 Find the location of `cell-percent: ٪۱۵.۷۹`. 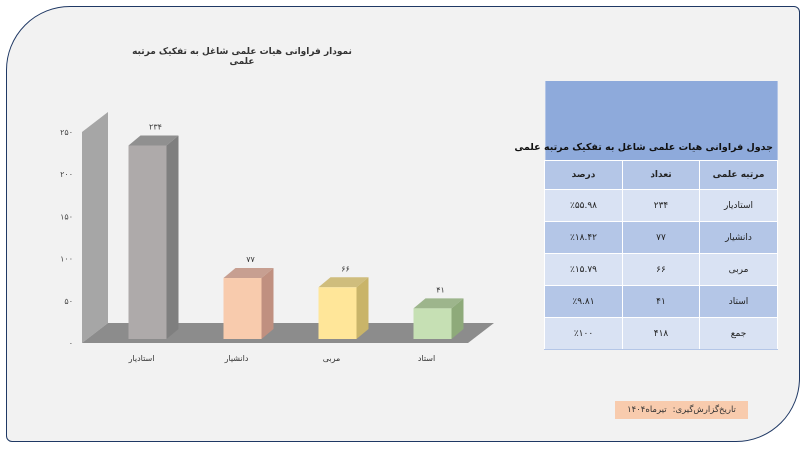

cell-percent: ٪۱۵.۷۹ is located at coordinates (583, 269).